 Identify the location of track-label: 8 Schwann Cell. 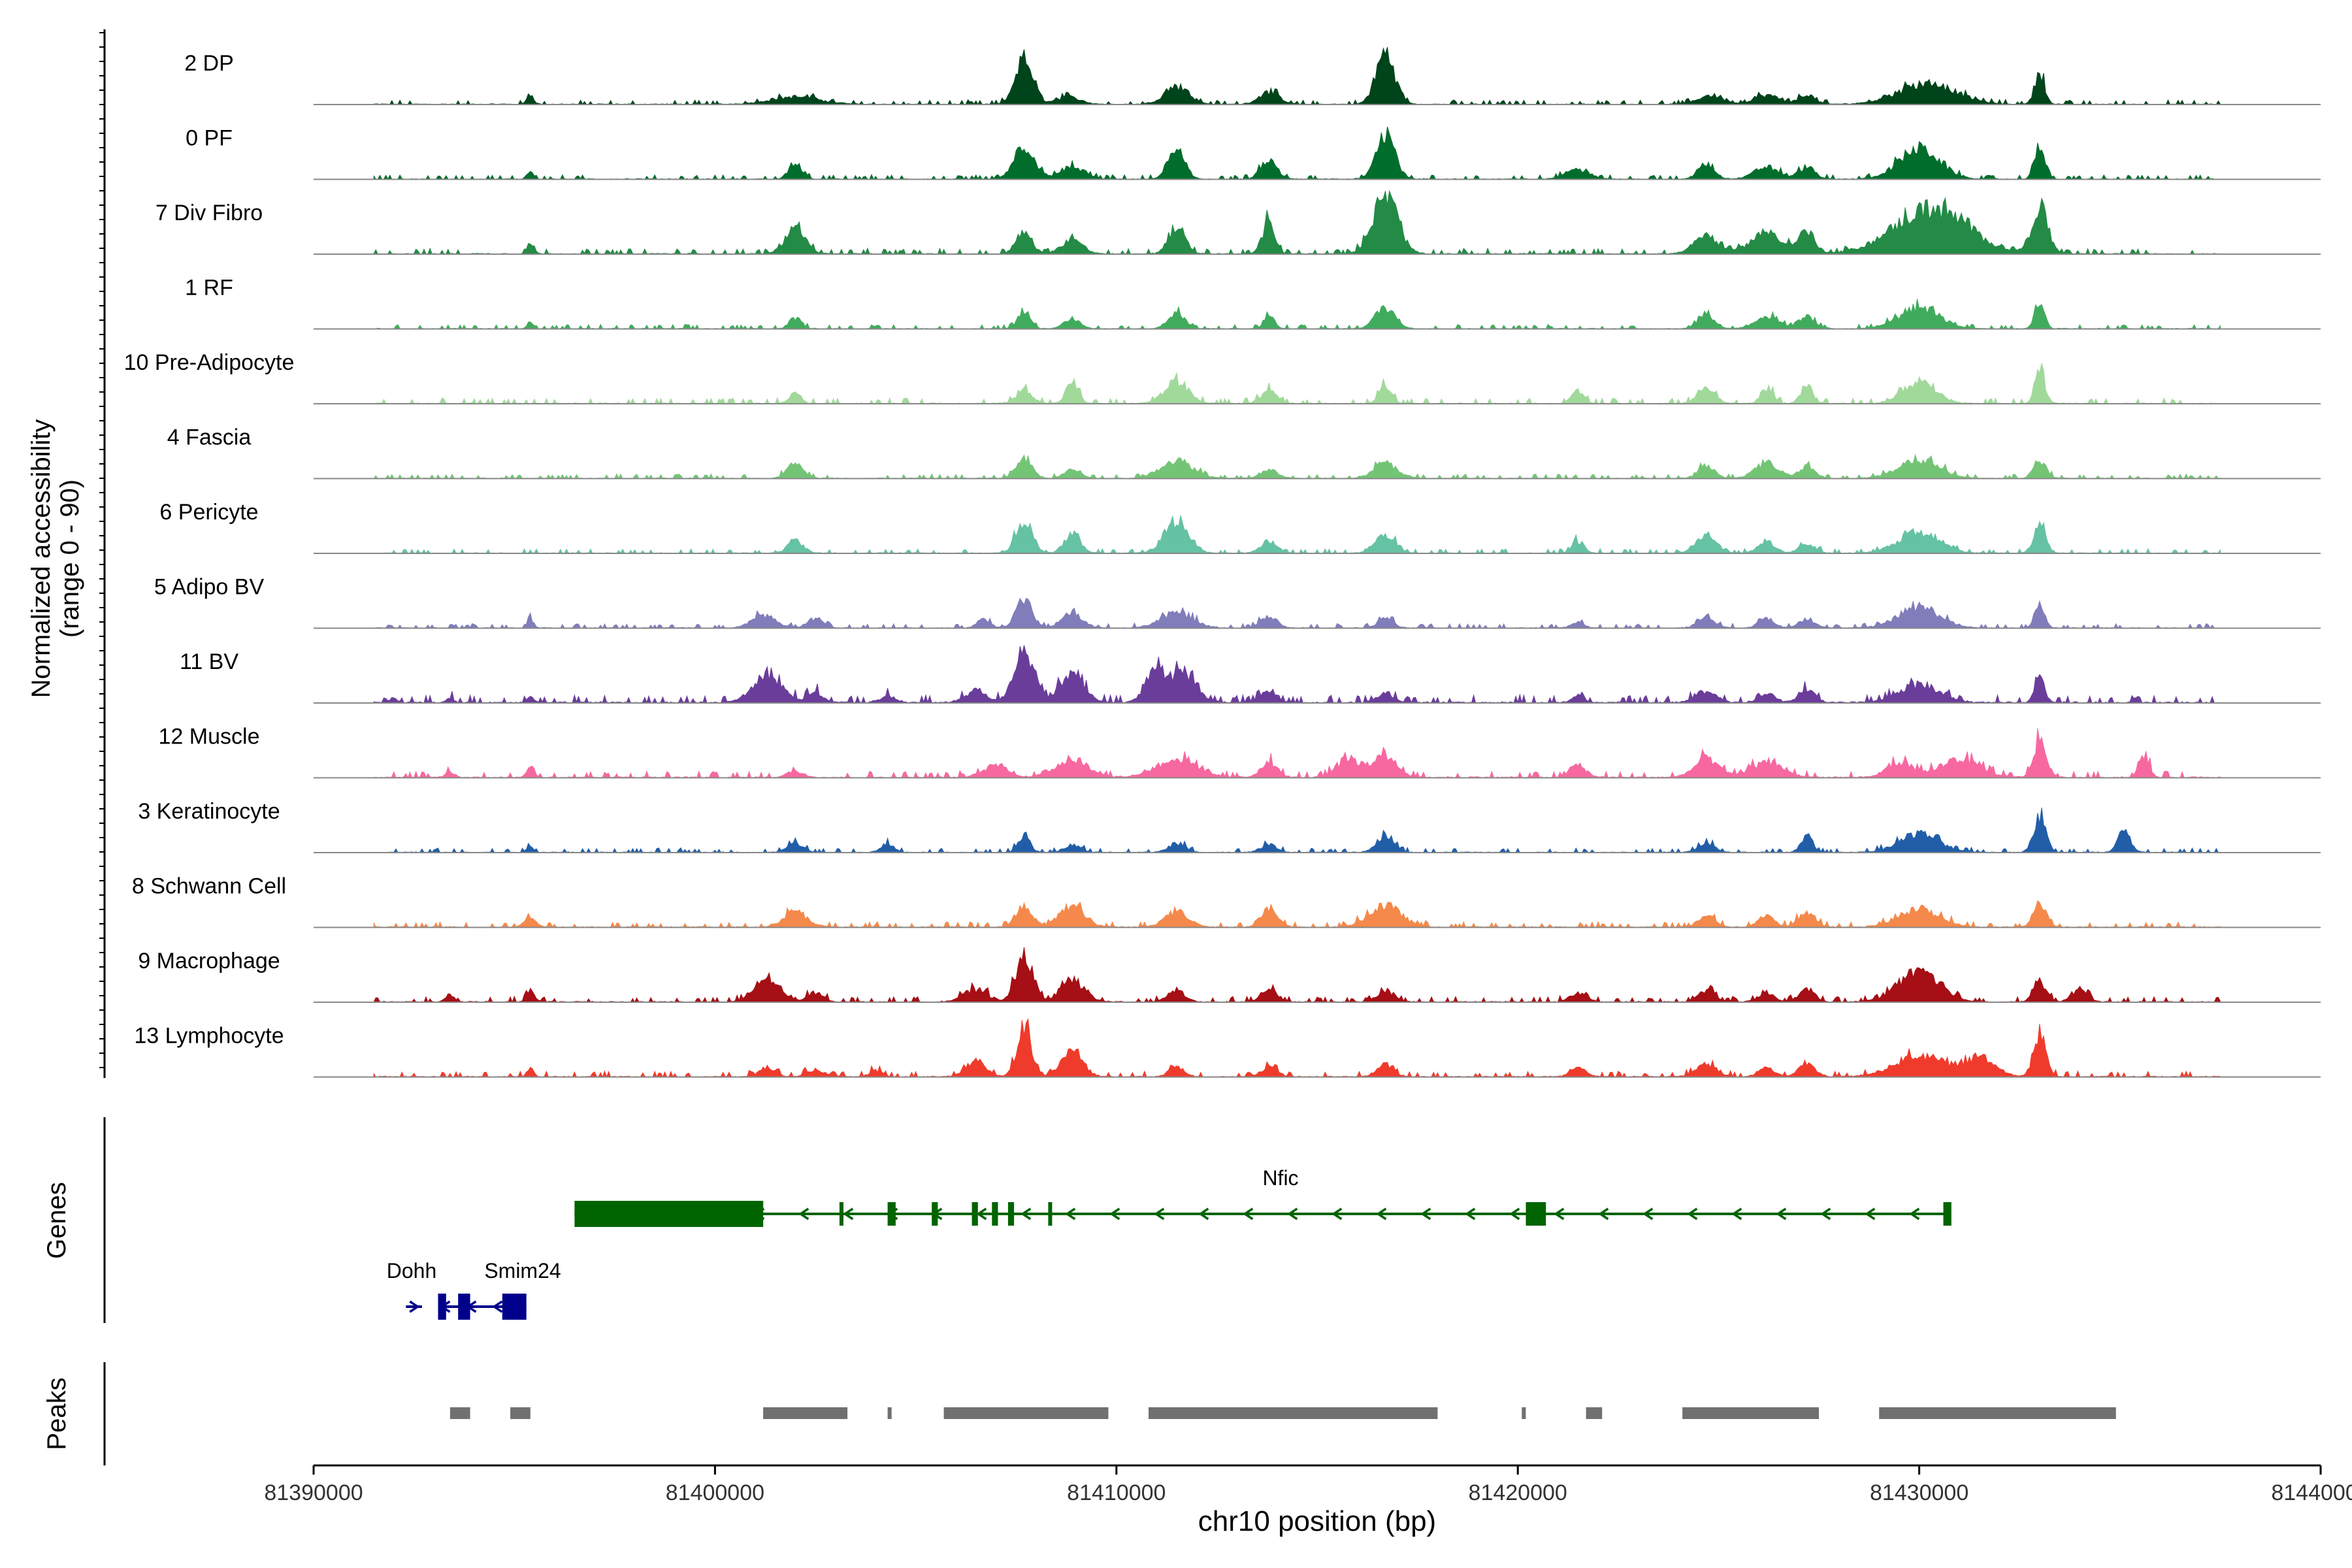
(209, 886).